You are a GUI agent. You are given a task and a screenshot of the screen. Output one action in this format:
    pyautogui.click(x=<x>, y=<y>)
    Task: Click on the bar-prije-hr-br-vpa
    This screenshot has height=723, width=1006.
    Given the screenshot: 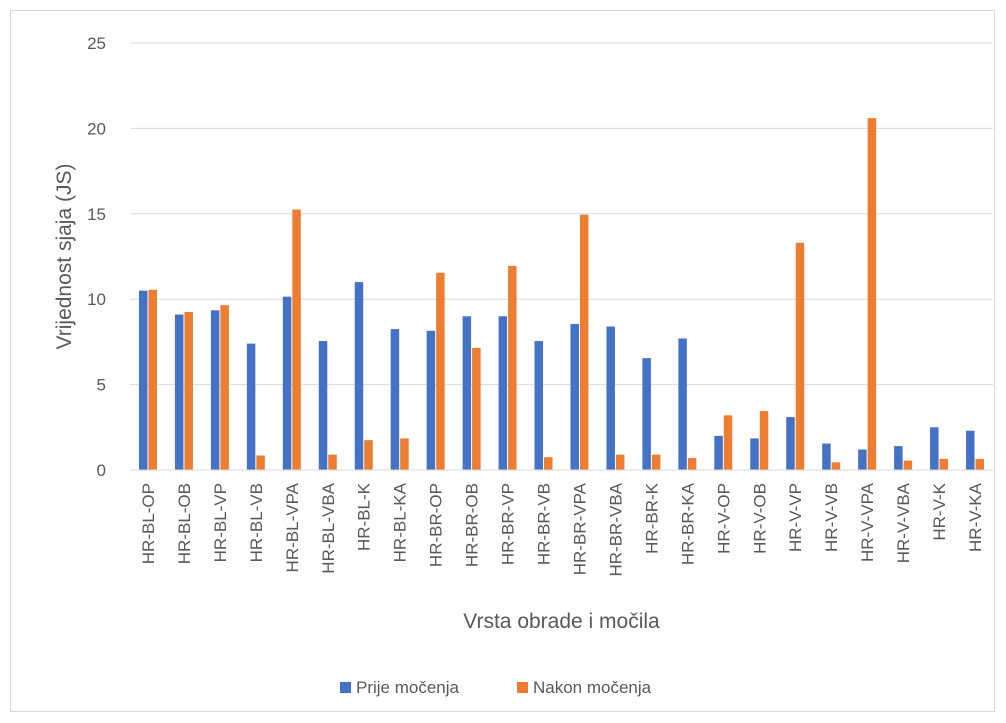 What is the action you would take?
    pyautogui.click(x=574, y=396)
    